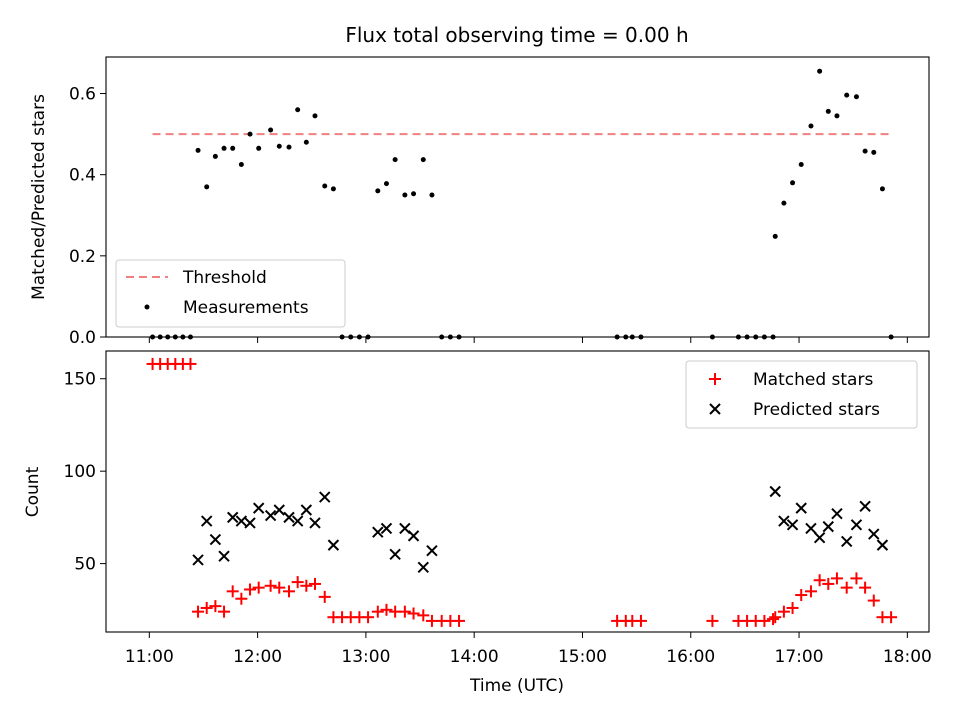 The width and height of the screenshot is (960, 720). What do you see at coordinates (33, 491) in the screenshot?
I see `count-y-axis-label: Count` at bounding box center [33, 491].